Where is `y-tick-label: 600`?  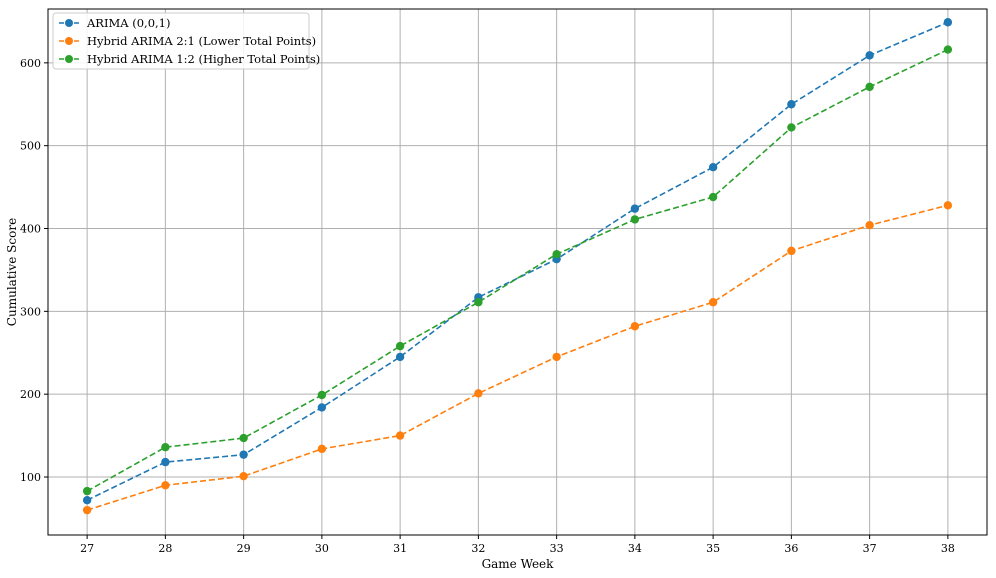 y-tick-label: 600 is located at coordinates (30, 63).